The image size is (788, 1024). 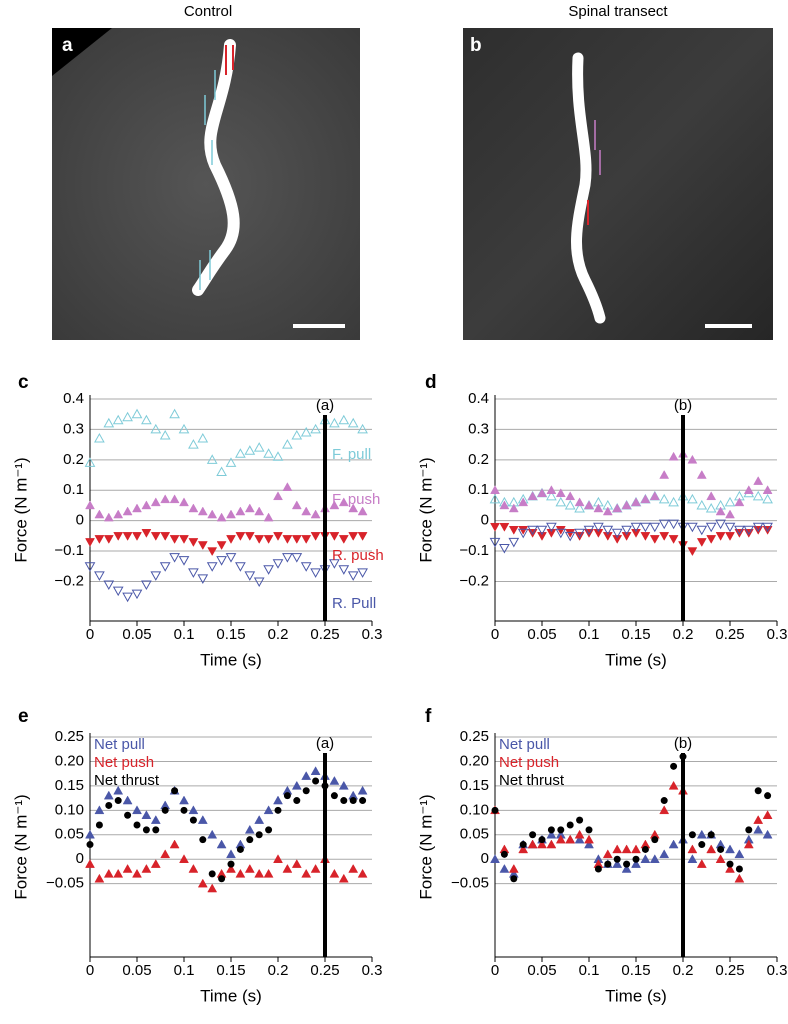 What do you see at coordinates (635, 634) in the screenshot?
I see `x-tick-label: 0.15` at bounding box center [635, 634].